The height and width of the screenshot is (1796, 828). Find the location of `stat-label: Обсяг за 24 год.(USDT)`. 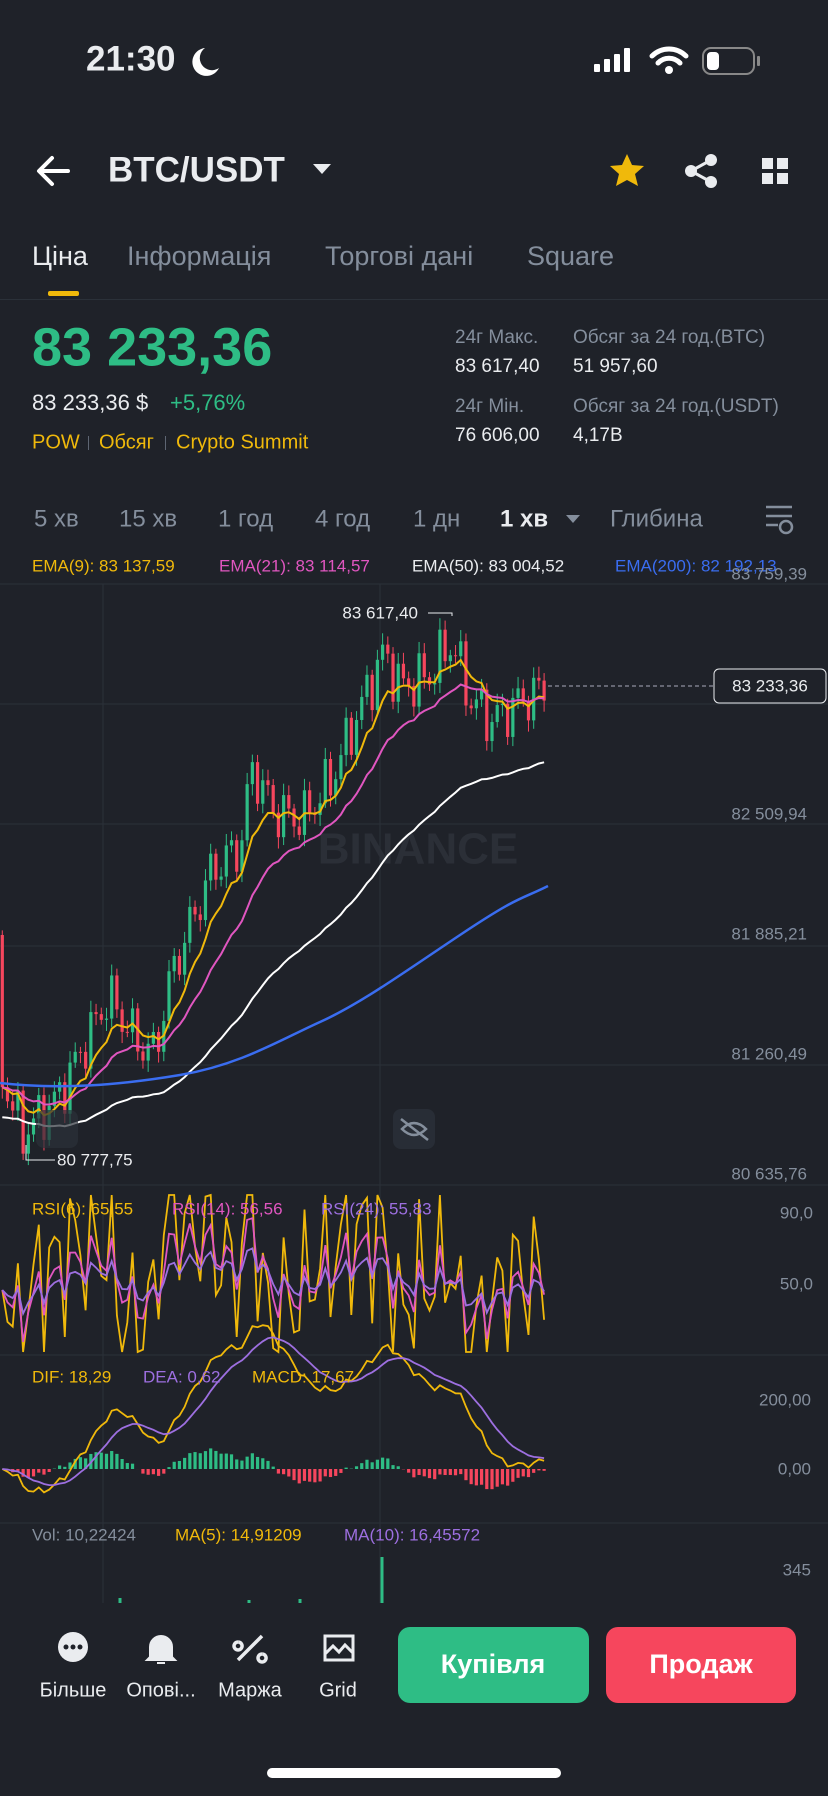

stat-label: Обсяг за 24 год.(USDT) is located at coordinates (676, 406).